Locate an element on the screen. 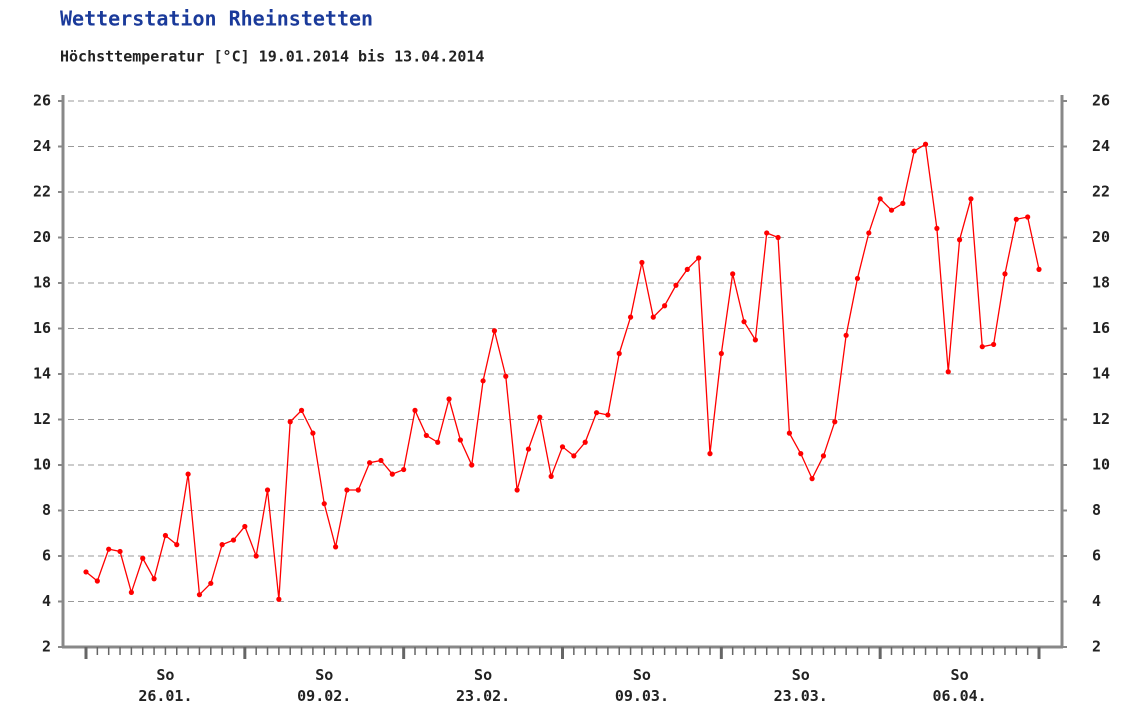 This screenshot has height=713, width=1122. x-tick-label: So 09.03. is located at coordinates (641, 685).